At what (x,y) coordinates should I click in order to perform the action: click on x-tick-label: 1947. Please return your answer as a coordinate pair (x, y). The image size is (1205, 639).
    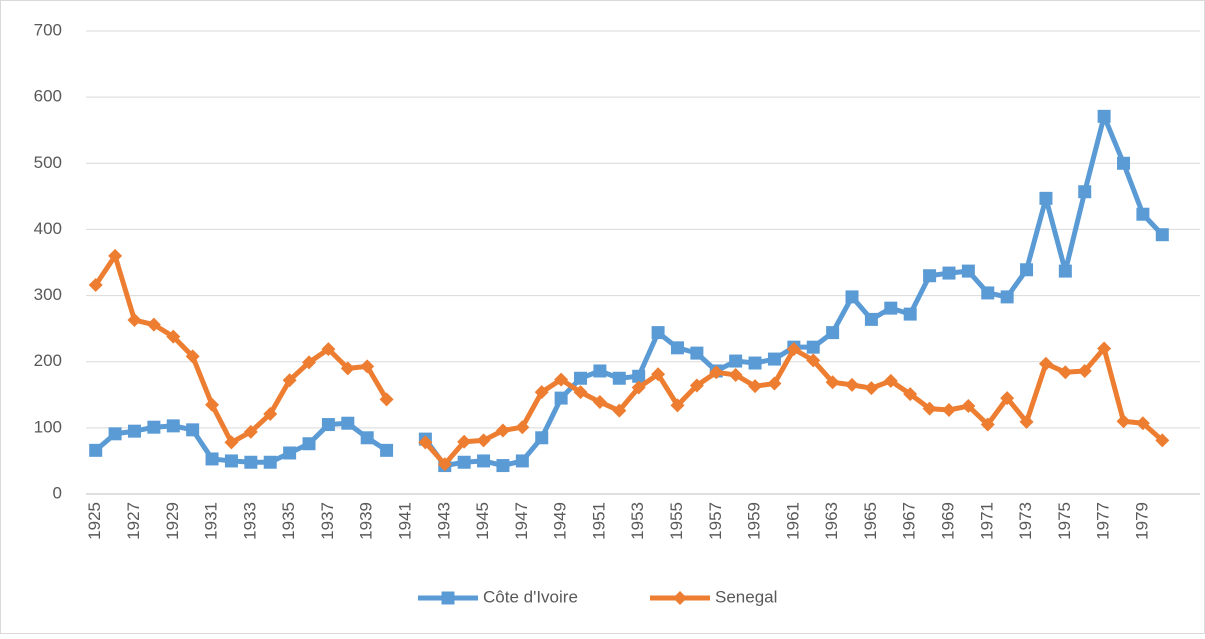
    Looking at the image, I should click on (521, 521).